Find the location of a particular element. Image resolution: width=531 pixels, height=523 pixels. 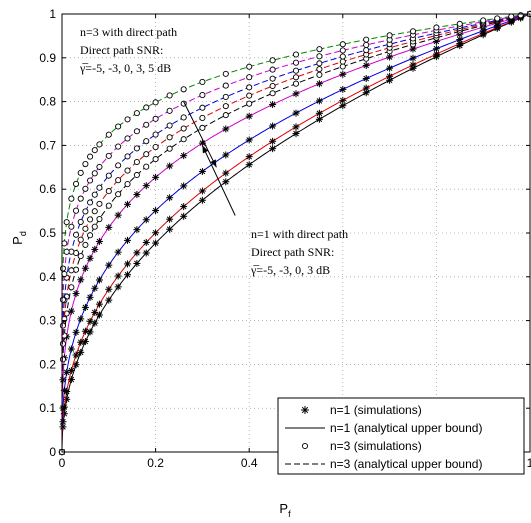

annotation-n1-line1: n=1 with direct path is located at coordinates (299, 234).